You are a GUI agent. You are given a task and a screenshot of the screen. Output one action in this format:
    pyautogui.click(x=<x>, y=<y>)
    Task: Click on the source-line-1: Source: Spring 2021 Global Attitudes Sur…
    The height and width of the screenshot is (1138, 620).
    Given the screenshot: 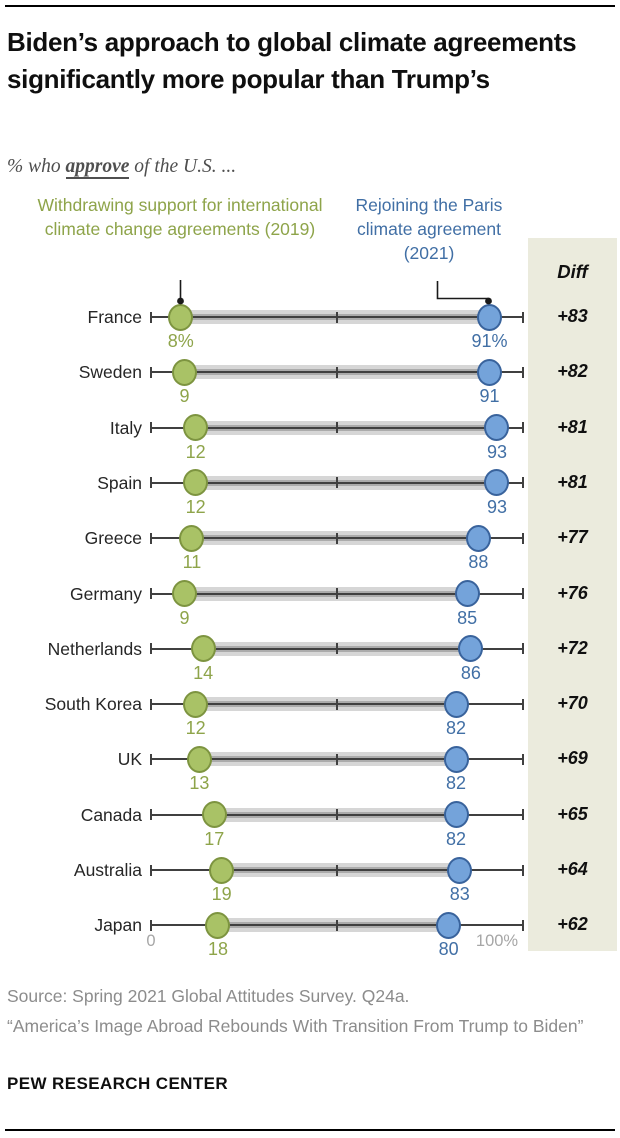 What is the action you would take?
    pyautogui.click(x=208, y=996)
    